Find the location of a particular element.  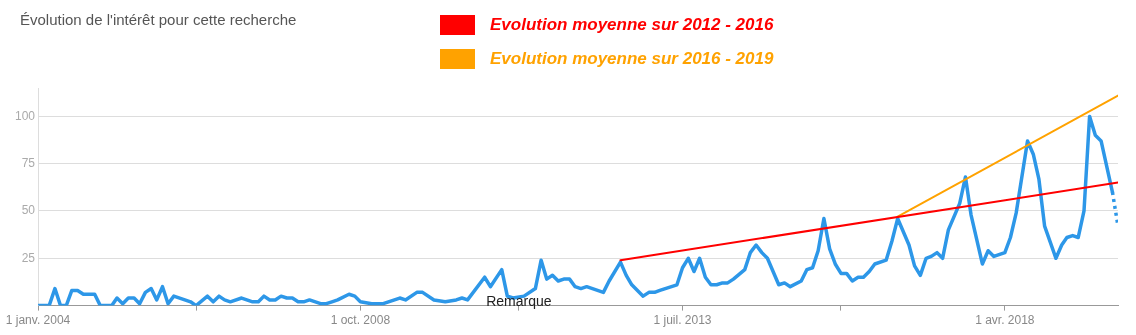

annotation: Remarque is located at coordinates (519, 300).